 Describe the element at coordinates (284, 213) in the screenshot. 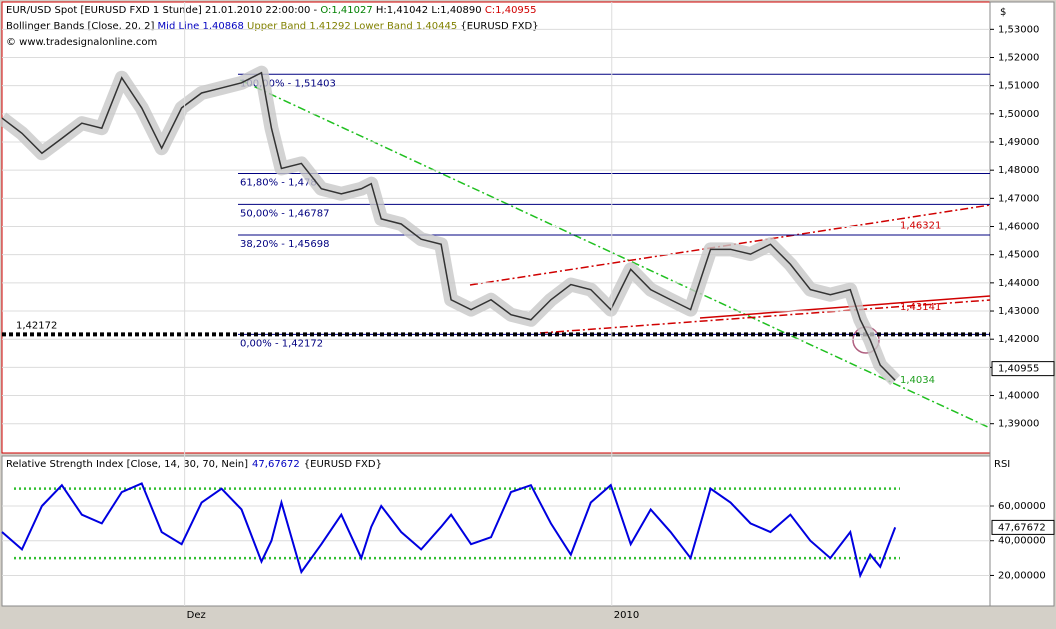

I see `fib-label: 50,00% - 1,46787` at that location.